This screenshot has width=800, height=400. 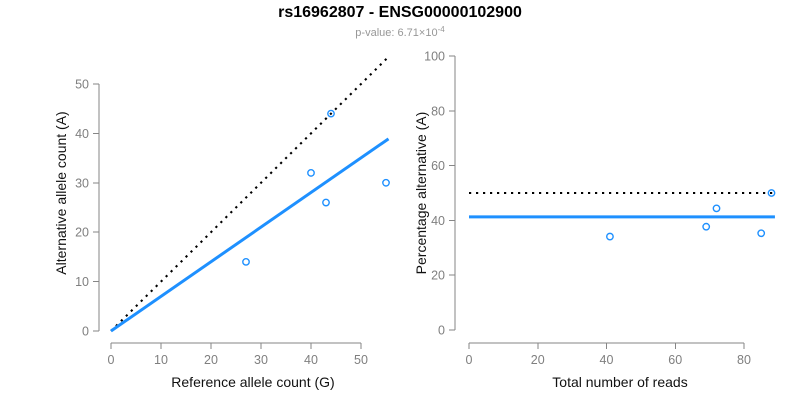 I want to click on y-tick-label: 80, so click(x=438, y=111).